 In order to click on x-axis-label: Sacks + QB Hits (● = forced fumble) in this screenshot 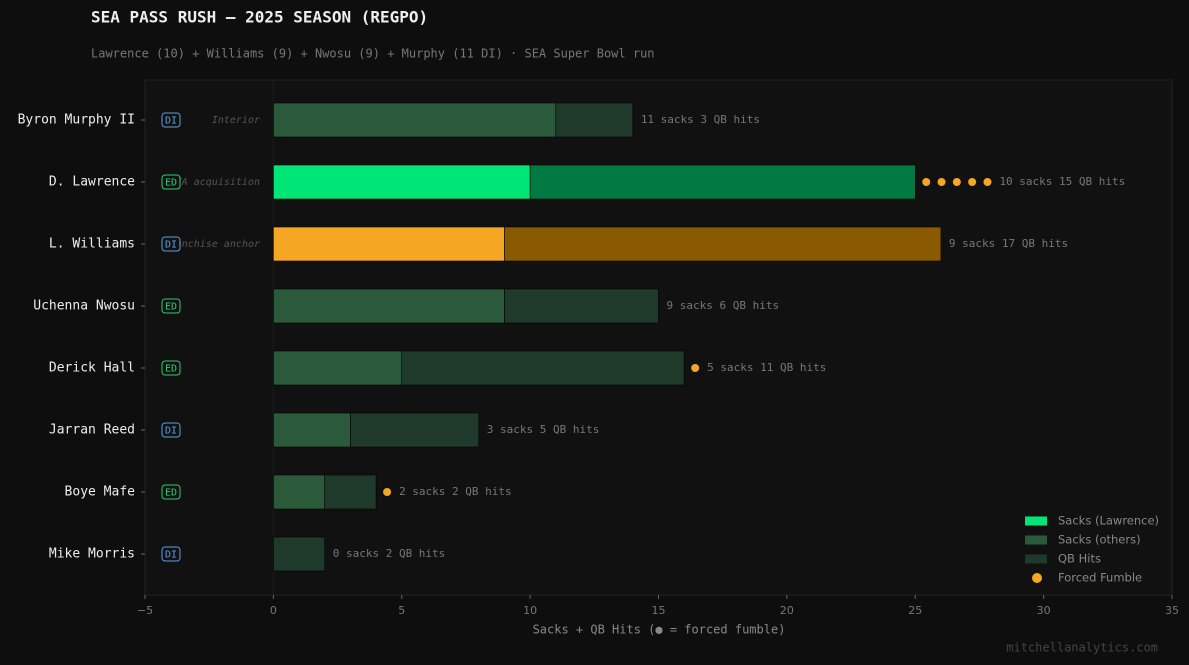, I will do `click(659, 630)`.